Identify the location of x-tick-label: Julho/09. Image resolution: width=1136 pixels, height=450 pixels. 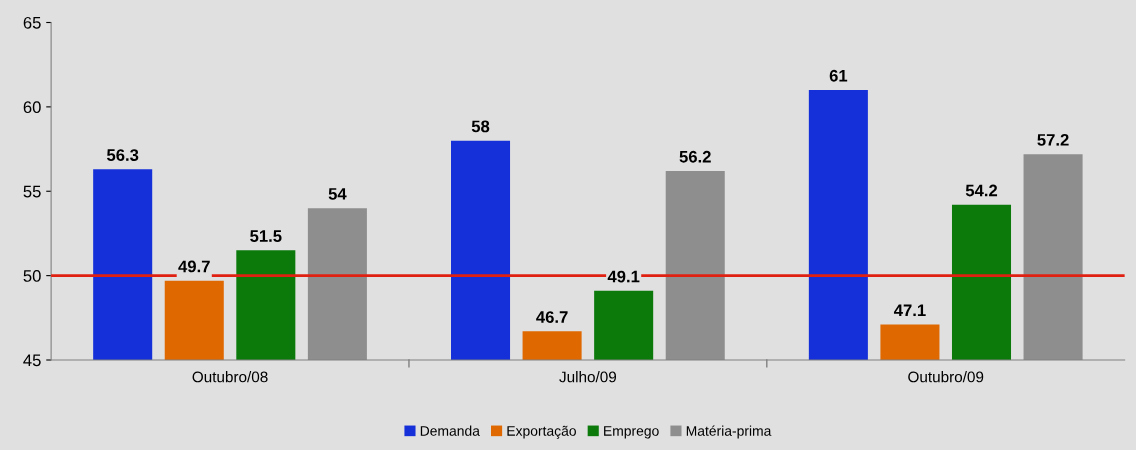
(588, 377).